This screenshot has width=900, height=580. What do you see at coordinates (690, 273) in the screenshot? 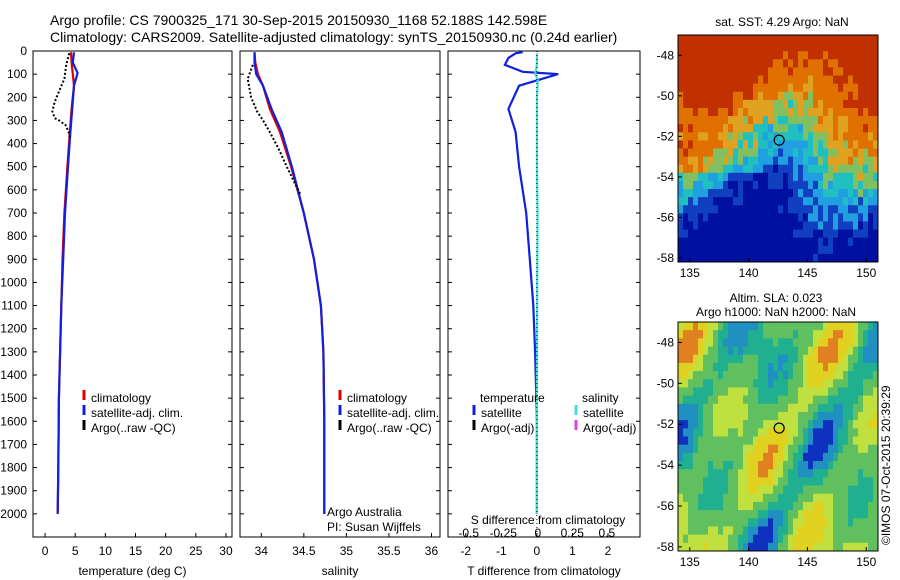
I see `map-x-tick-label: 135` at bounding box center [690, 273].